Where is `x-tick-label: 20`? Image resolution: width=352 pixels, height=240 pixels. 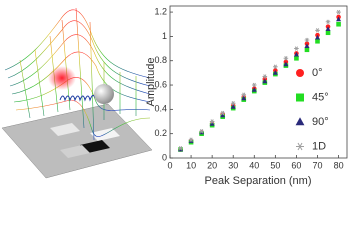 x-tick-label: 20 is located at coordinates (212, 165).